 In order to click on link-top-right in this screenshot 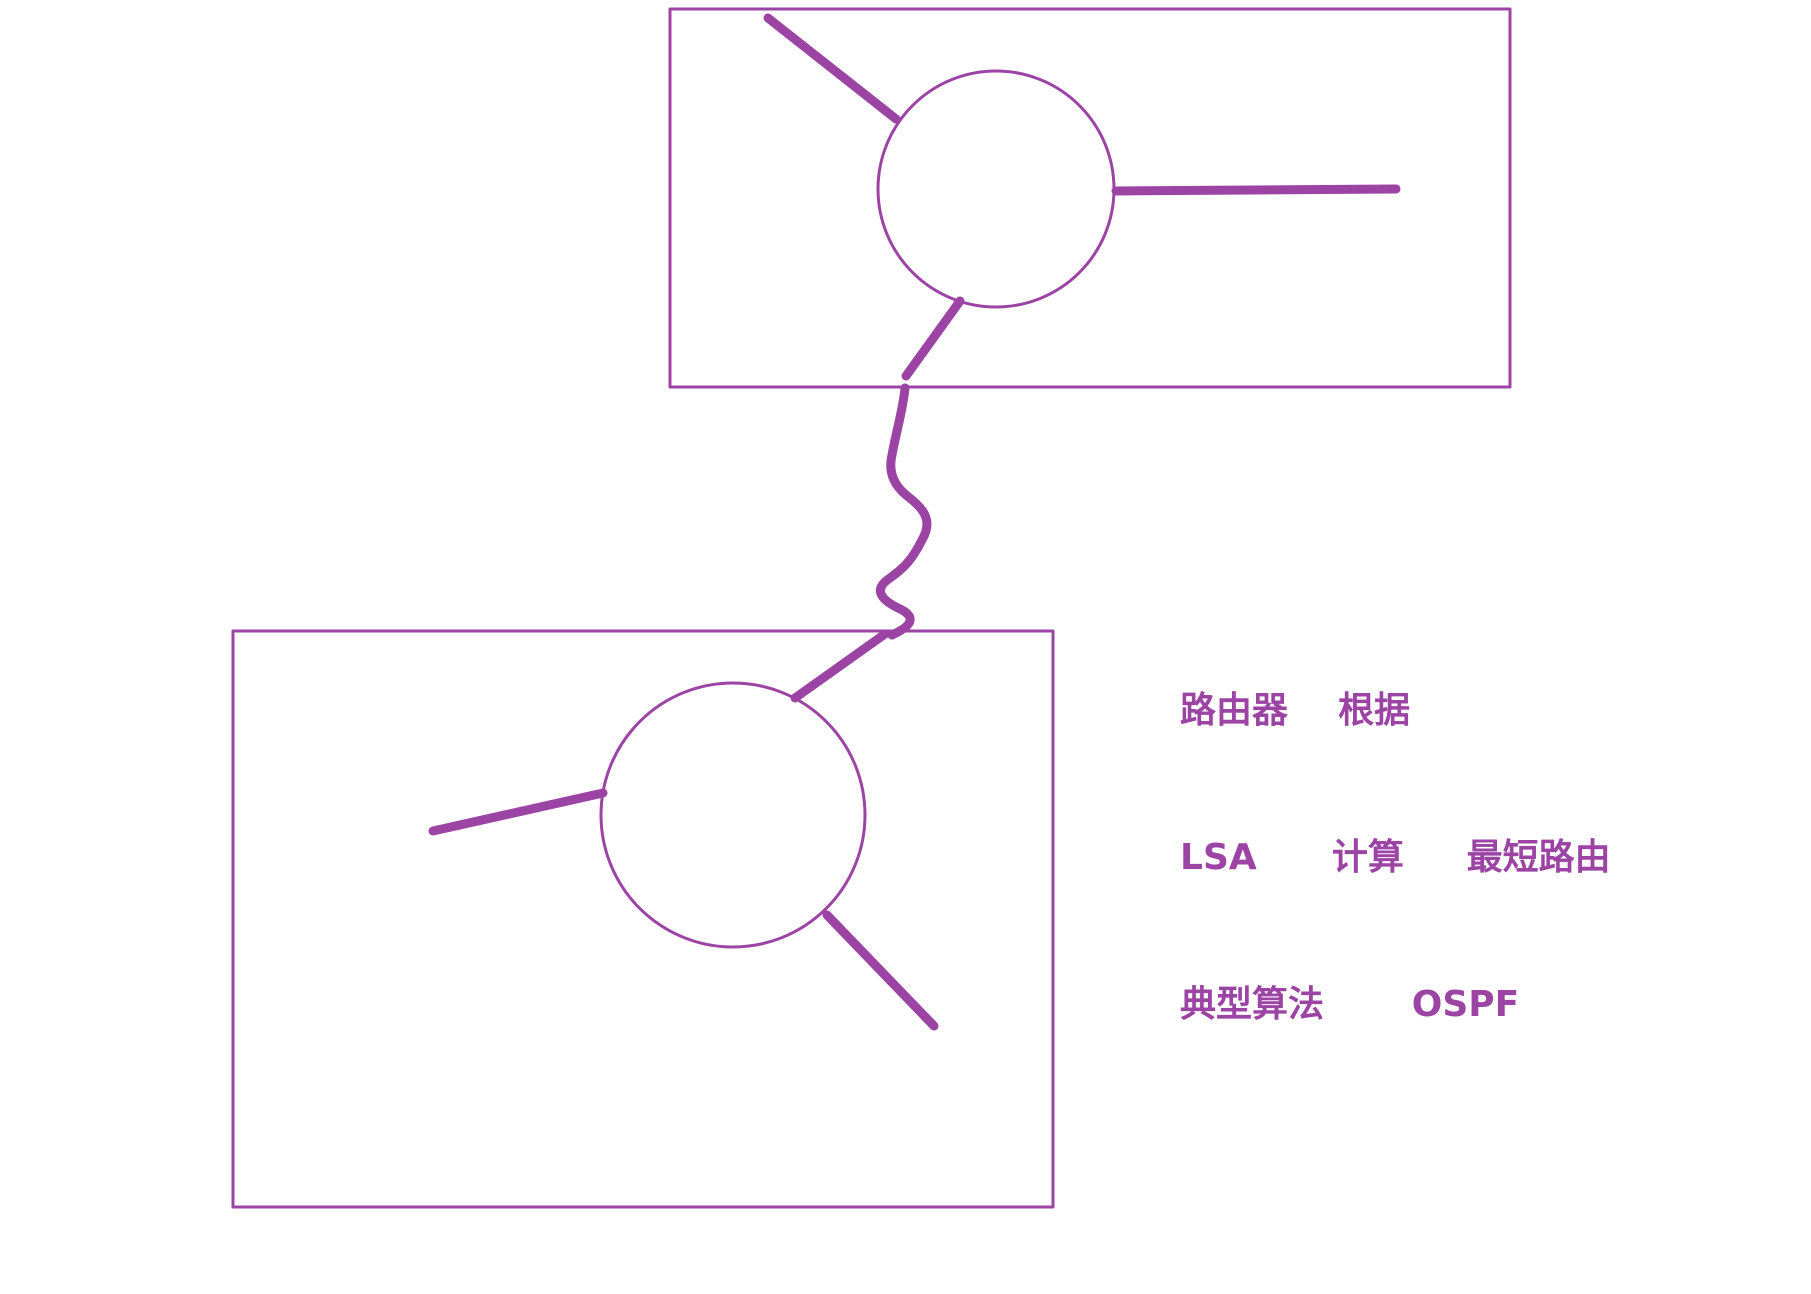, I will do `click(1256, 190)`.